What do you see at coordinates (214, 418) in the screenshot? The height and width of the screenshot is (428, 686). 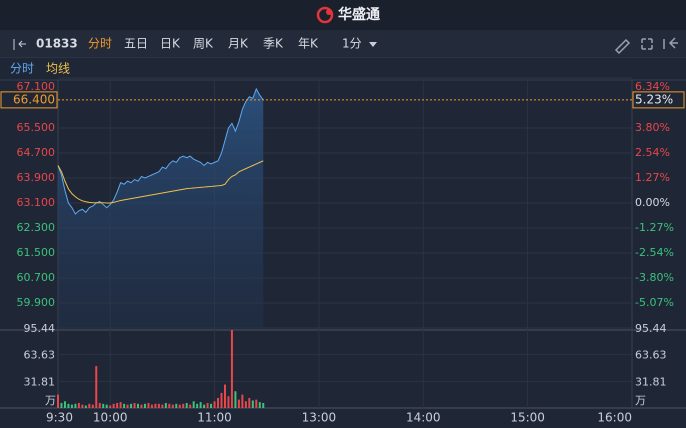 I see `x-tick-label: 11:00` at bounding box center [214, 418].